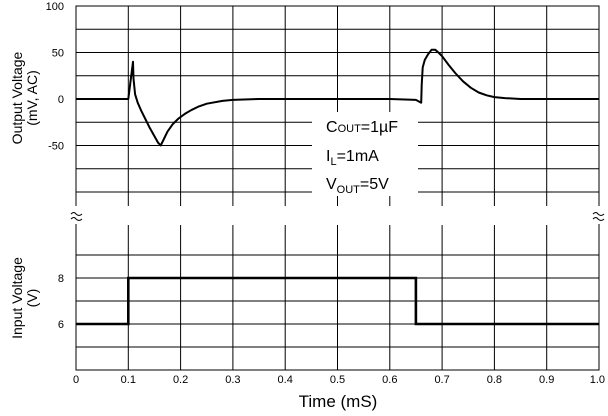  Describe the element at coordinates (441, 380) in the screenshot. I see `x-tick-label: 0.7` at that location.